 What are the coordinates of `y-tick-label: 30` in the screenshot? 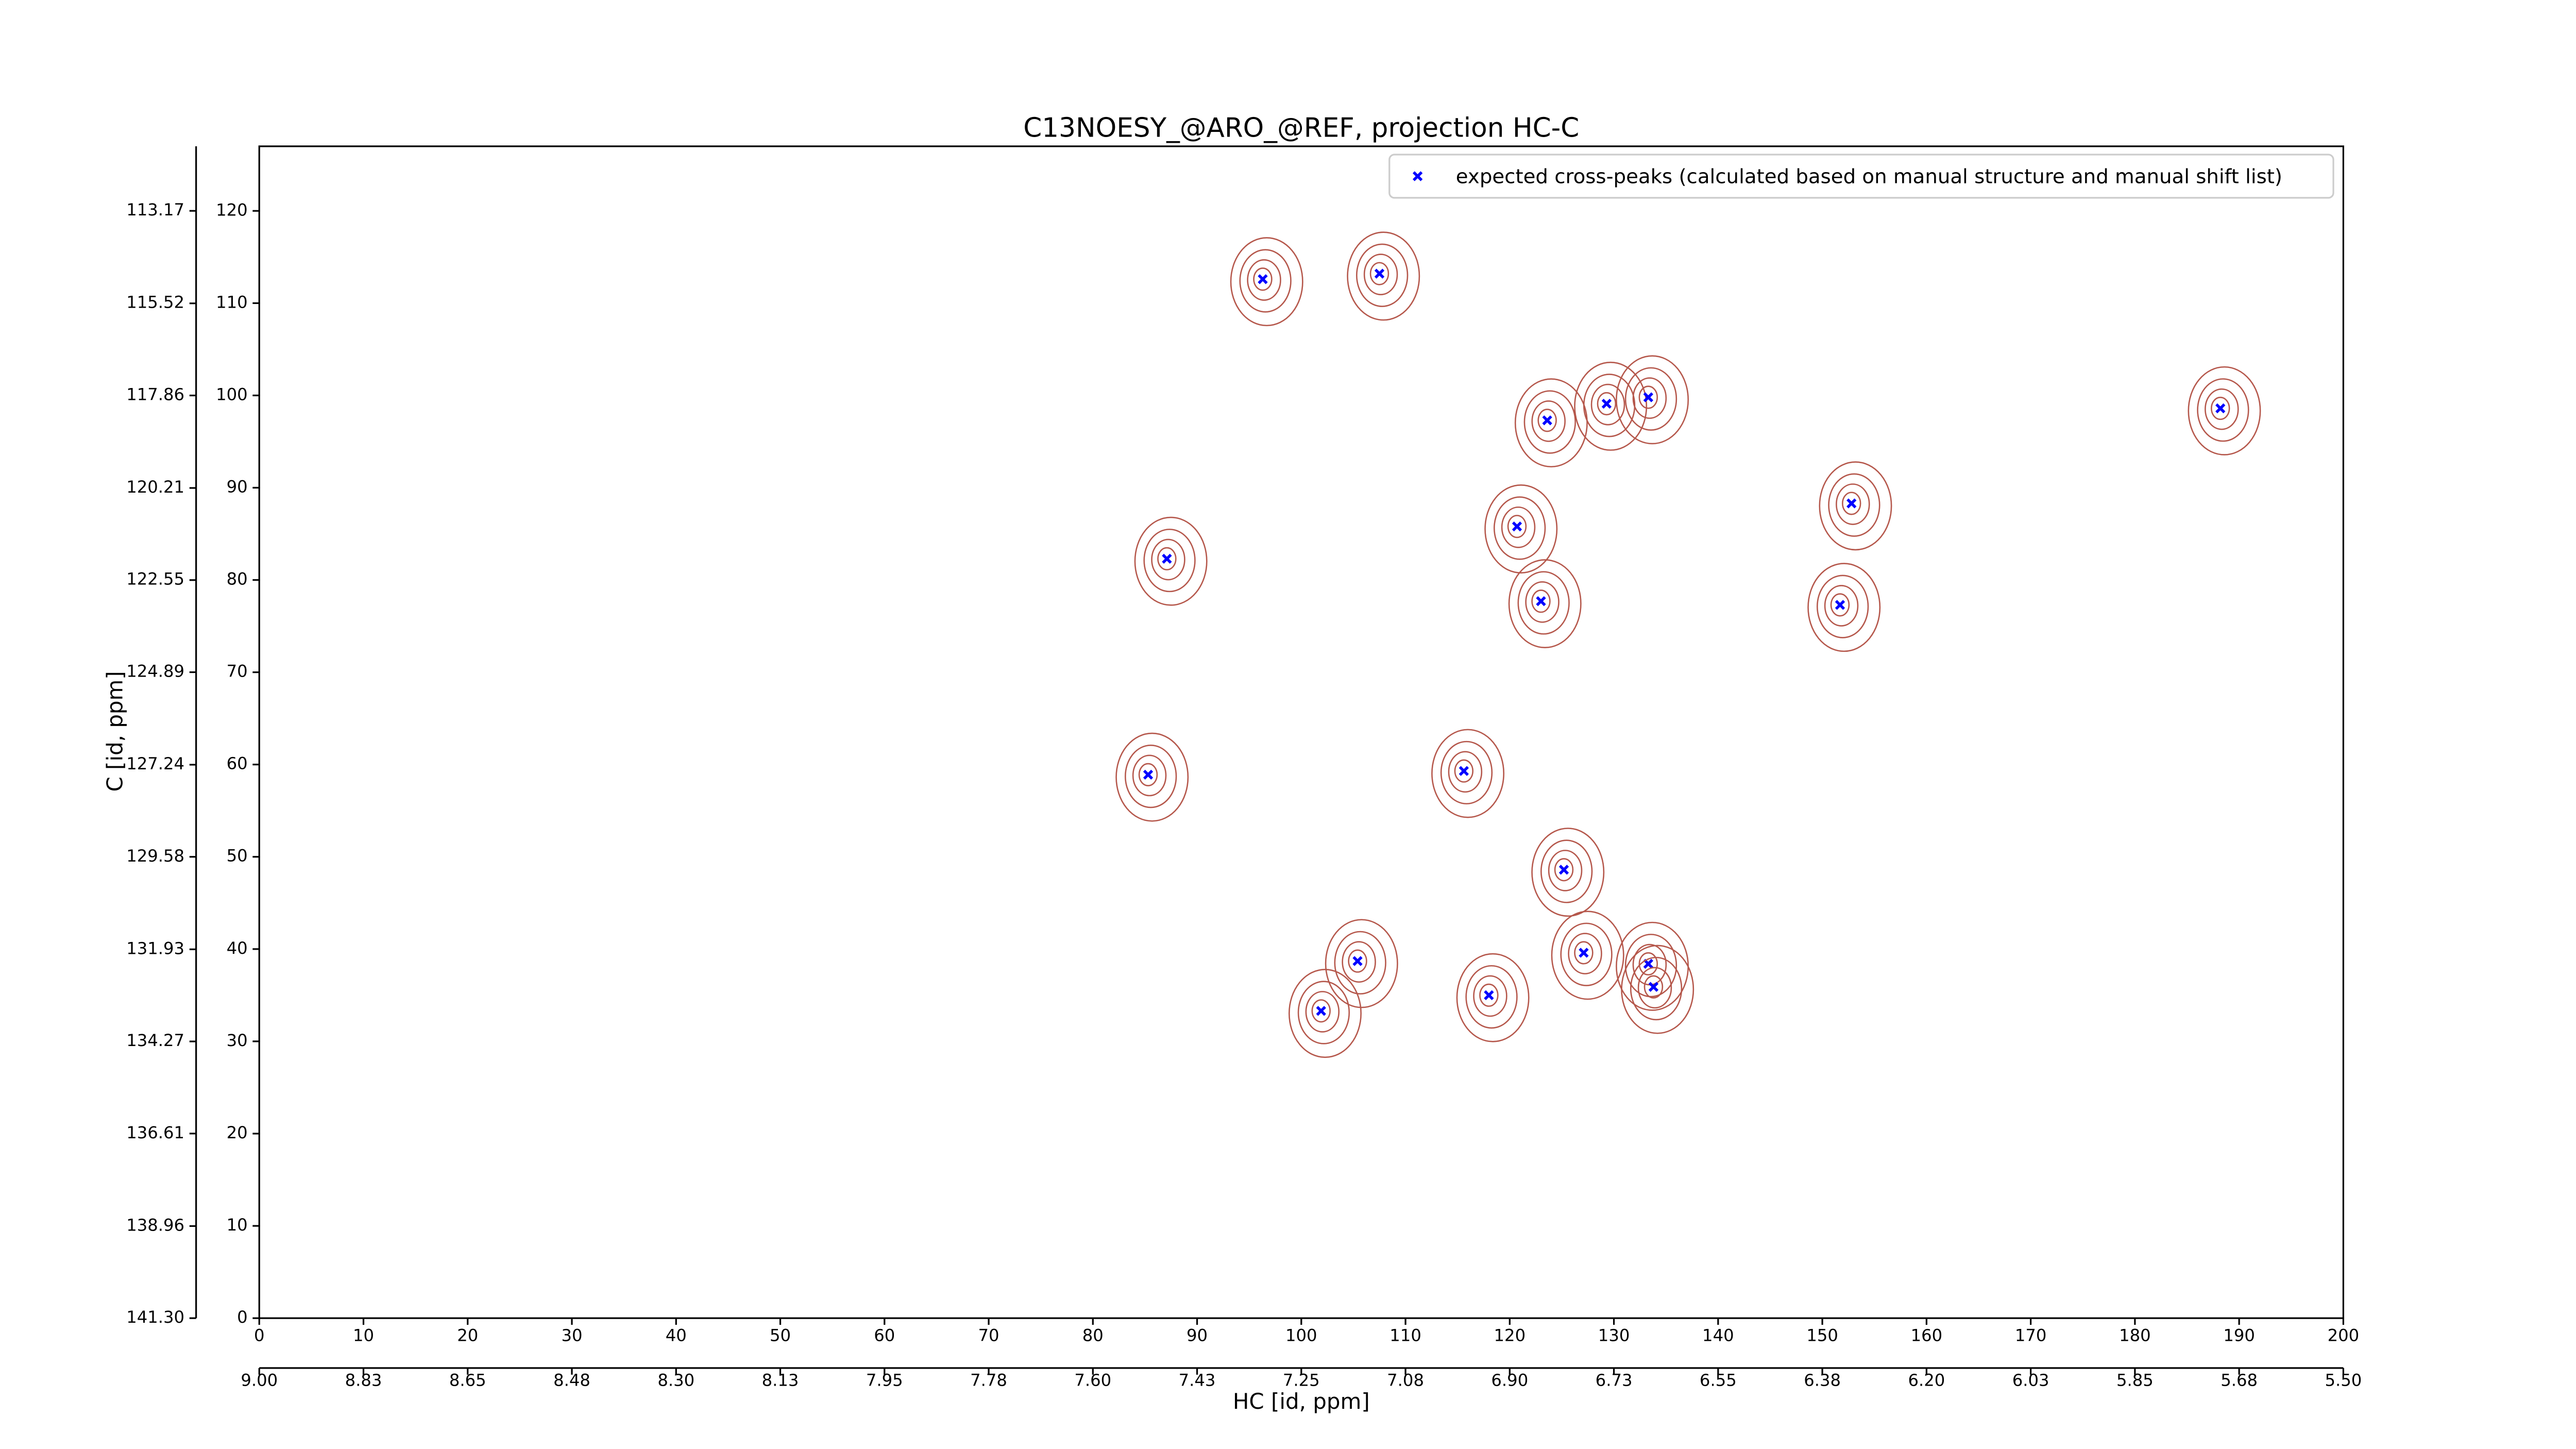 It's located at (237, 1040).